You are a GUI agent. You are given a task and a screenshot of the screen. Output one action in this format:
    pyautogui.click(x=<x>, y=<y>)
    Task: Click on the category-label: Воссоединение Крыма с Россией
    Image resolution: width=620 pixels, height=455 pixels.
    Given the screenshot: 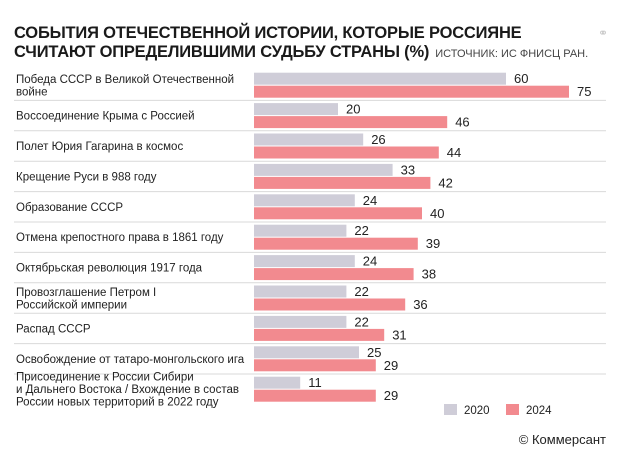 What is the action you would take?
    pyautogui.click(x=105, y=117)
    